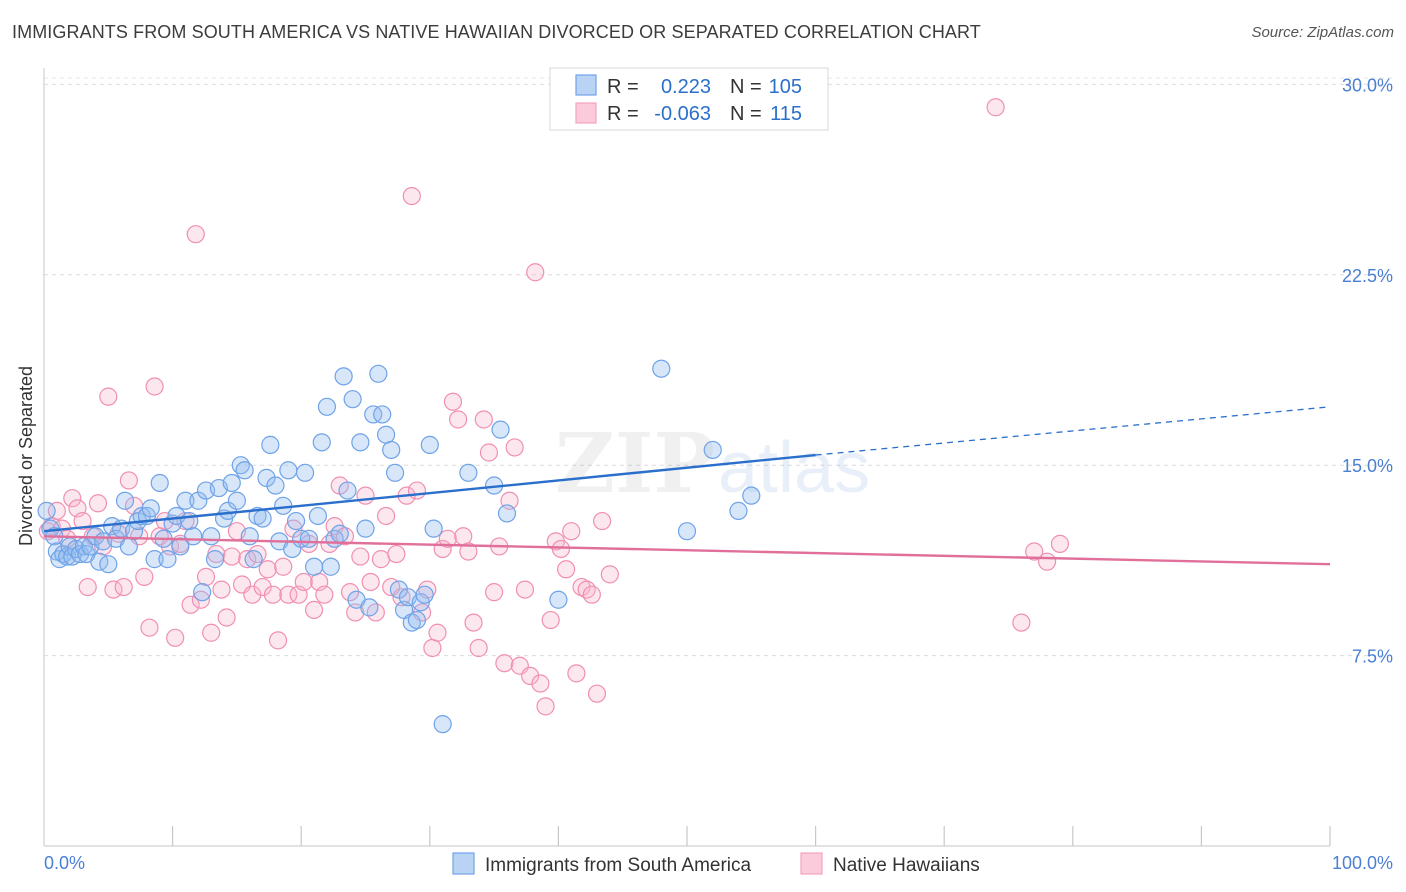 The width and height of the screenshot is (1406, 892). I want to click on y-tick-label: 22.5%, so click(1367, 276).